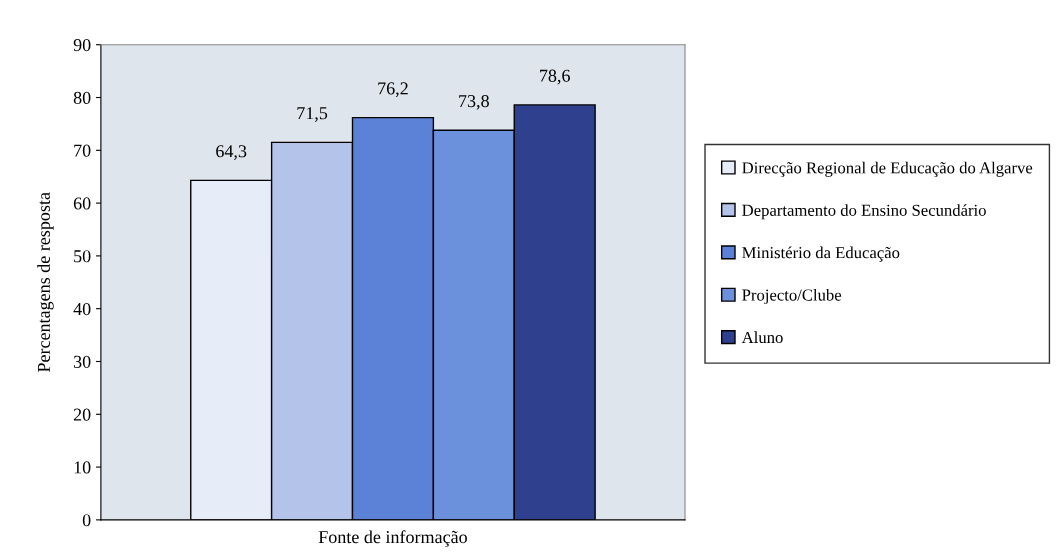 The height and width of the screenshot is (559, 1062). I want to click on data-label: 71,5, so click(312, 114).